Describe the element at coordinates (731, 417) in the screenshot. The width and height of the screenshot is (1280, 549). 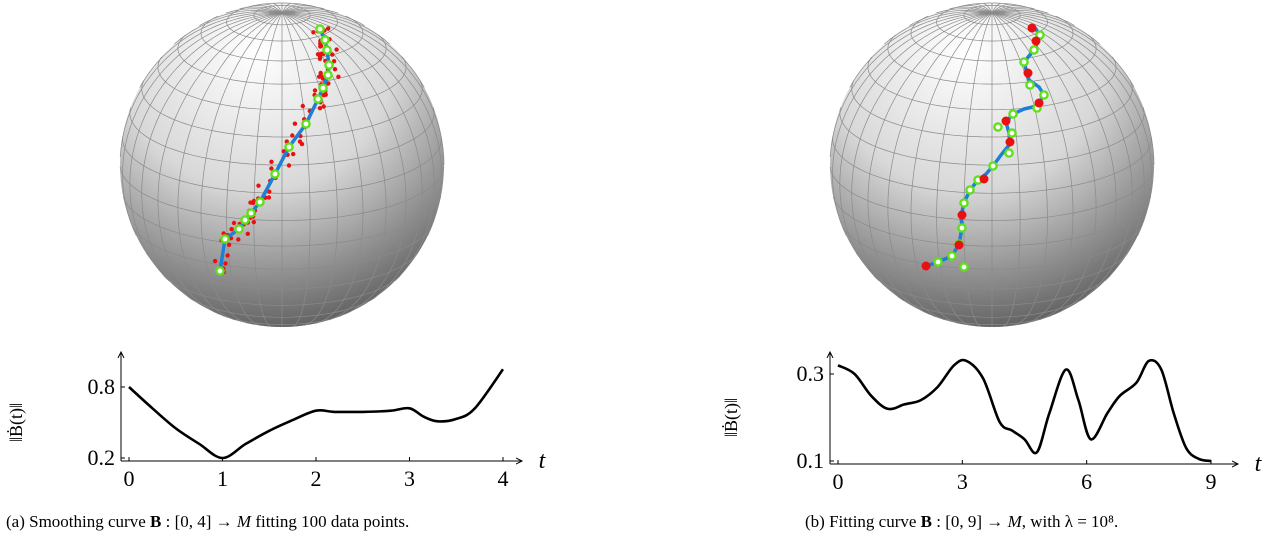
I see `y-axis-label: ‖Ḃ(t)‖` at that location.